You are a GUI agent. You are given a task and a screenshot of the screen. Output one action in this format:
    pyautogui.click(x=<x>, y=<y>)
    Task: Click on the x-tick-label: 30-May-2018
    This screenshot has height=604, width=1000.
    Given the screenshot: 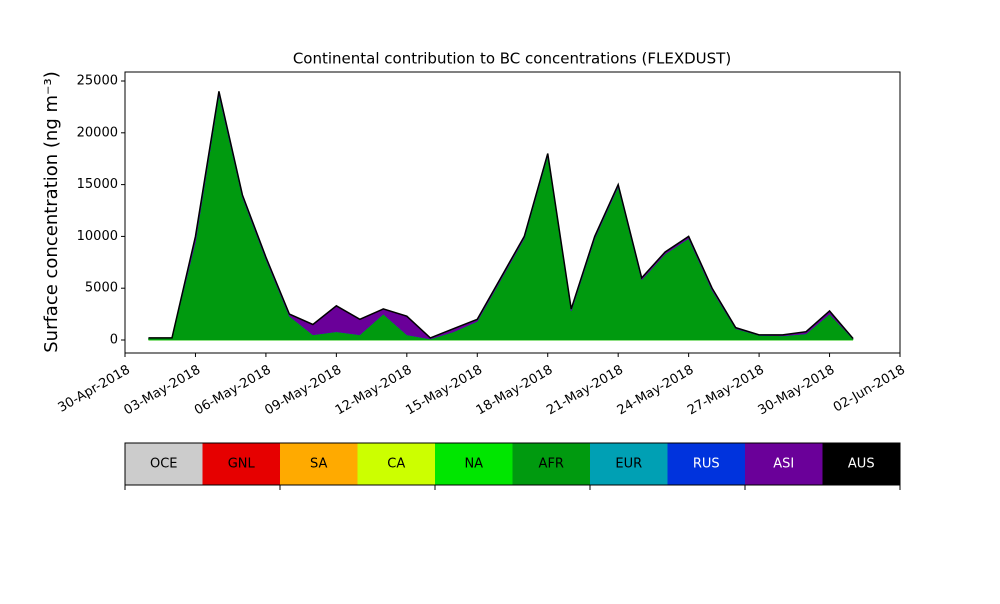 What is the action you would take?
    pyautogui.click(x=797, y=391)
    